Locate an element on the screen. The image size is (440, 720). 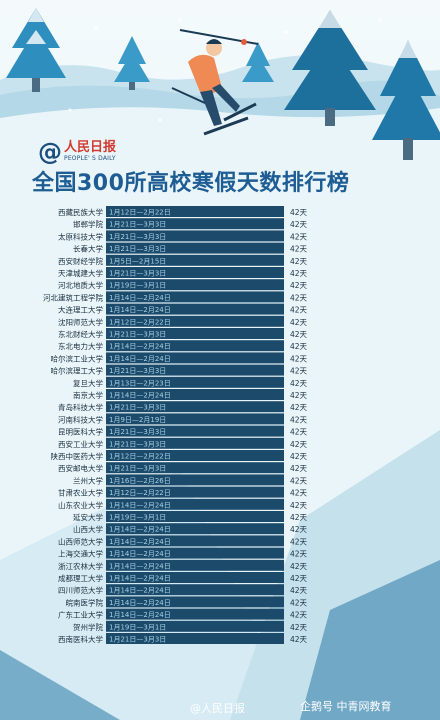
footer-source: @人民日报 is located at coordinates (217, 708).